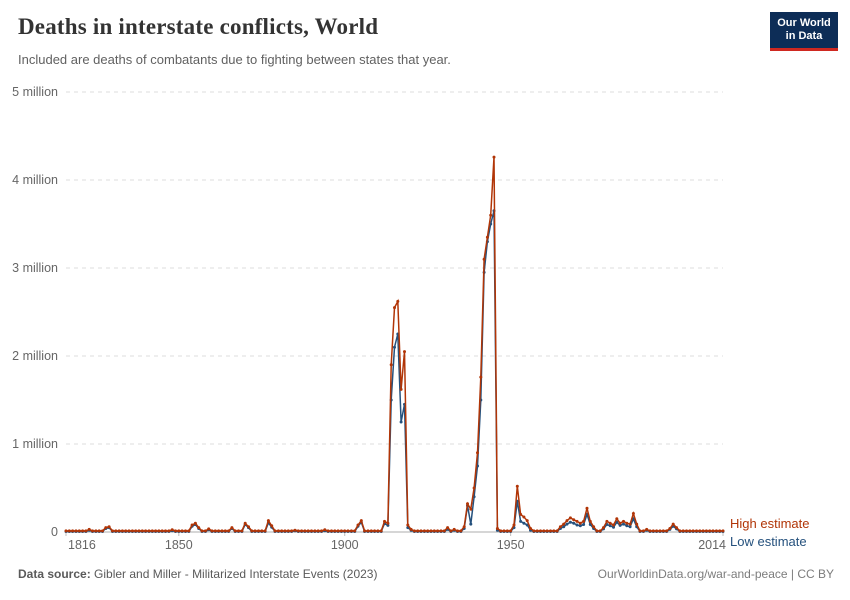 This screenshot has height=600, width=850. I want to click on footer-source-label: Data source:, so click(54, 574).